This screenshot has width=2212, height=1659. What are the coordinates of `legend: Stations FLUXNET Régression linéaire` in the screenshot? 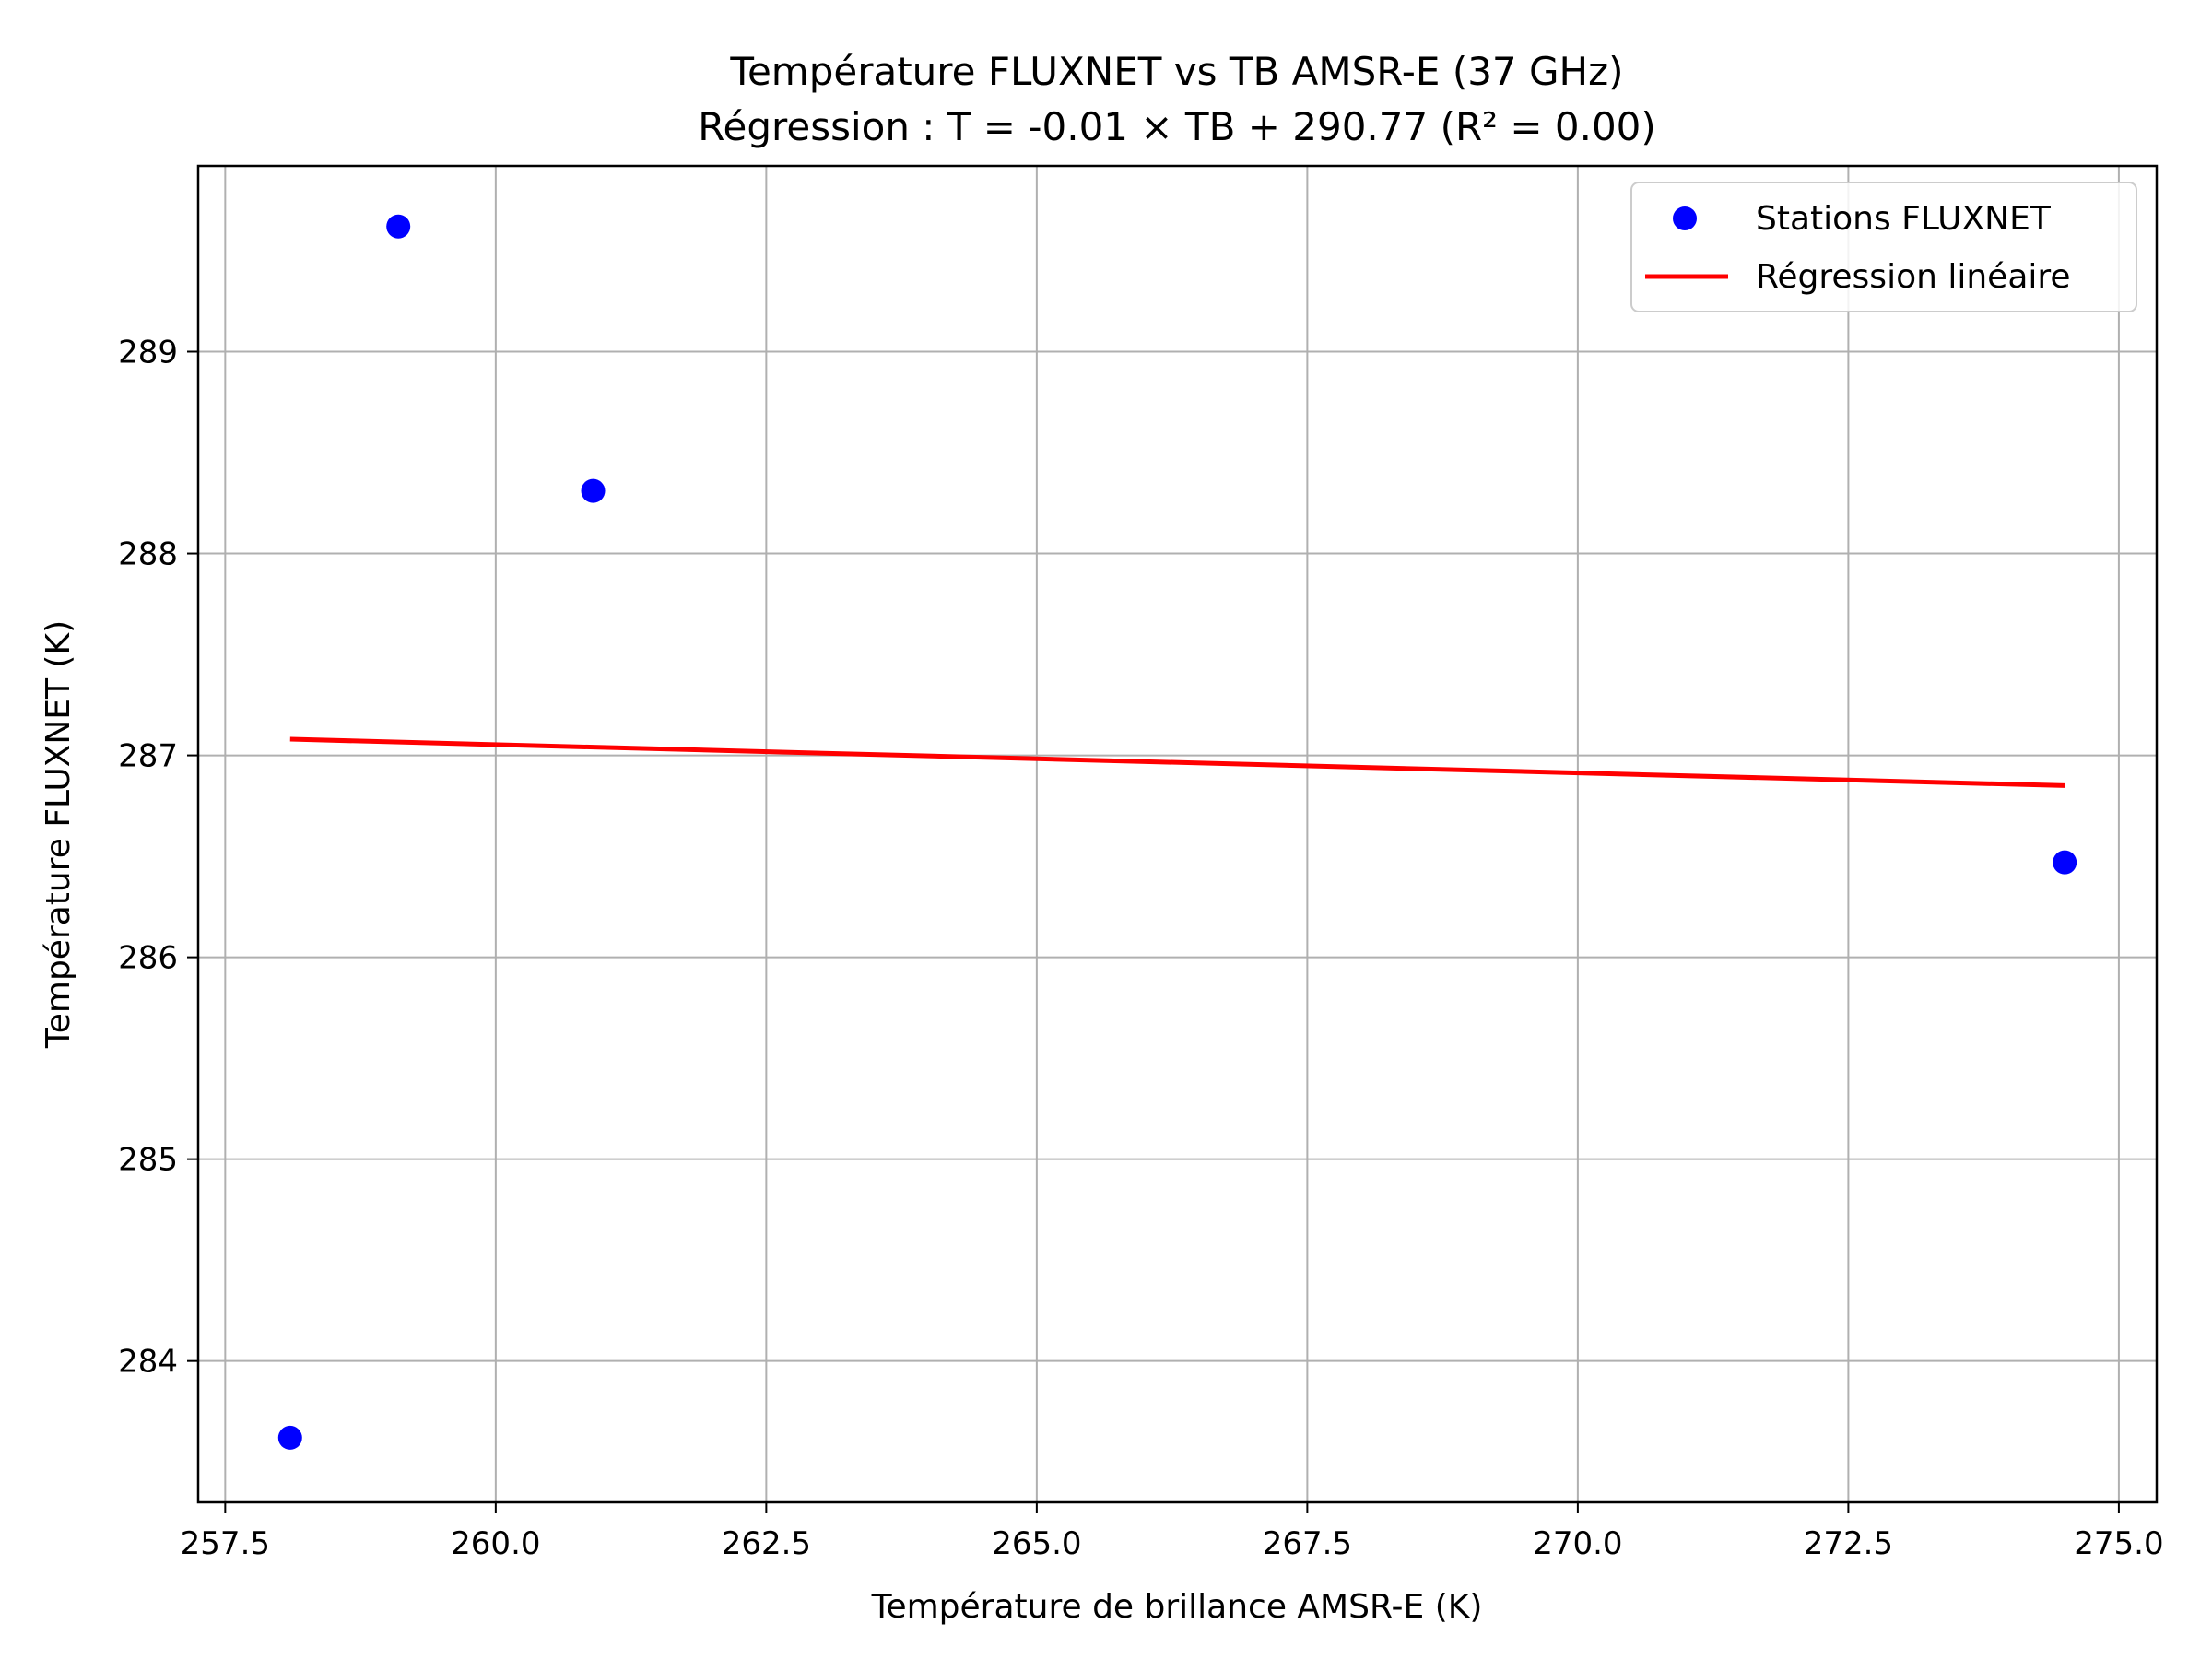 It's located at (1883, 247).